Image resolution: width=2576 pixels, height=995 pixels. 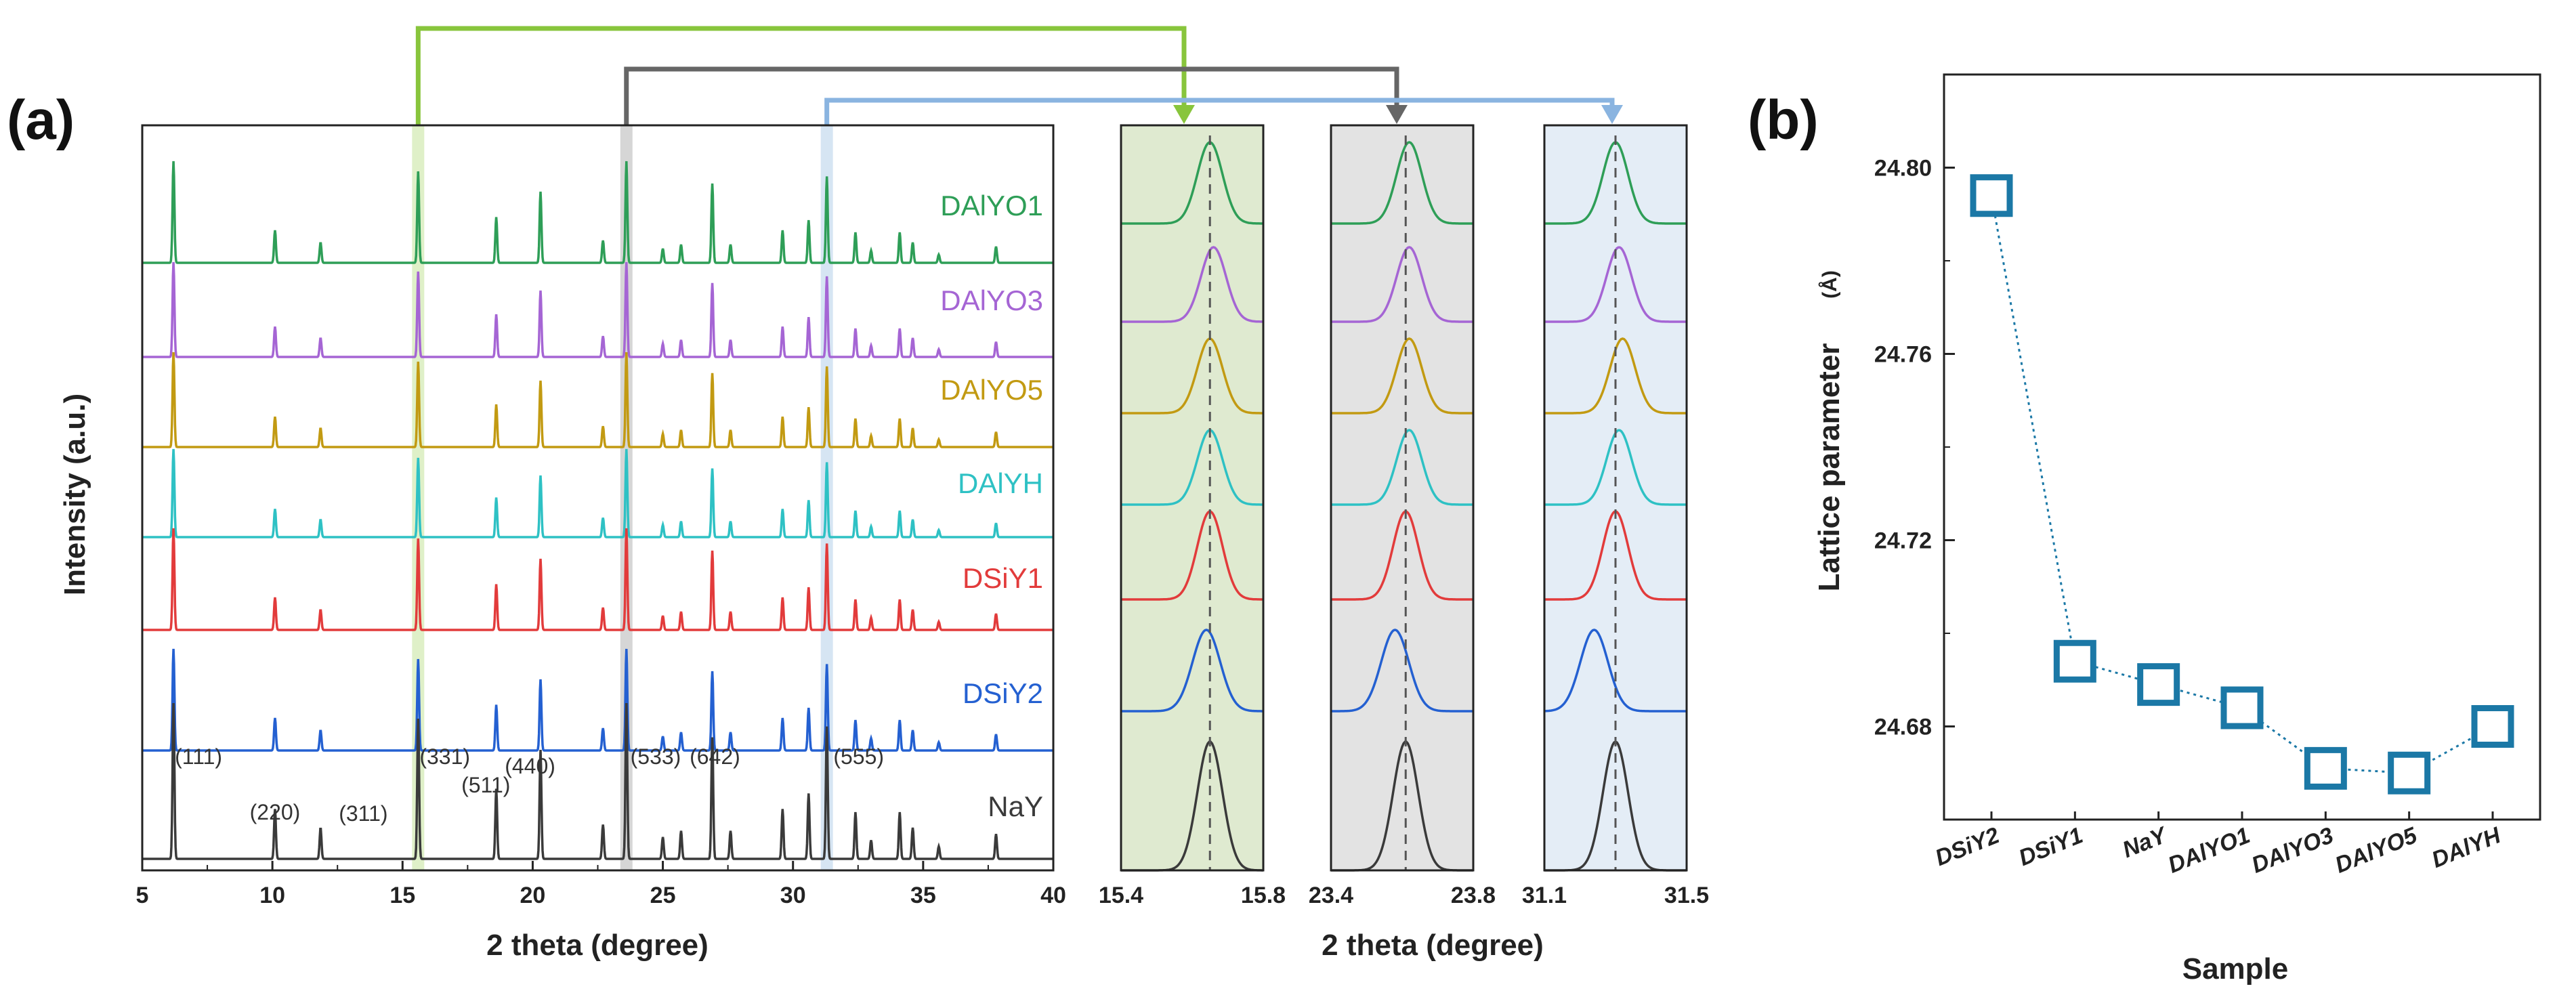 What do you see at coordinates (656, 756) in the screenshot?
I see `peak-label: (533)` at bounding box center [656, 756].